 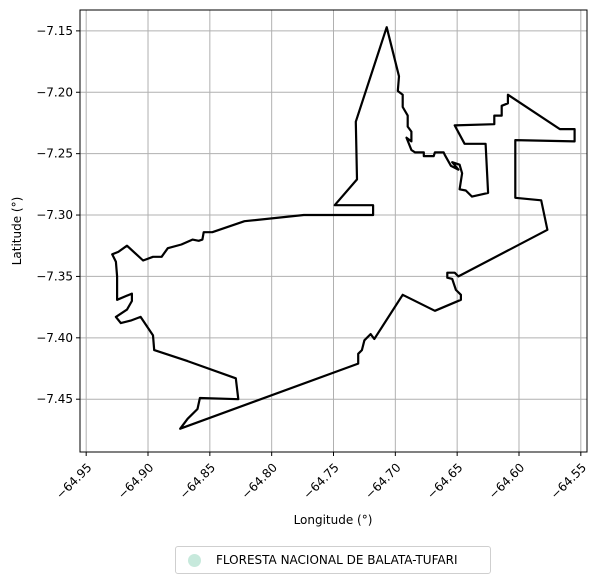 What do you see at coordinates (17, 231) in the screenshot?
I see `y-axis-label: Latitude (°)` at bounding box center [17, 231].